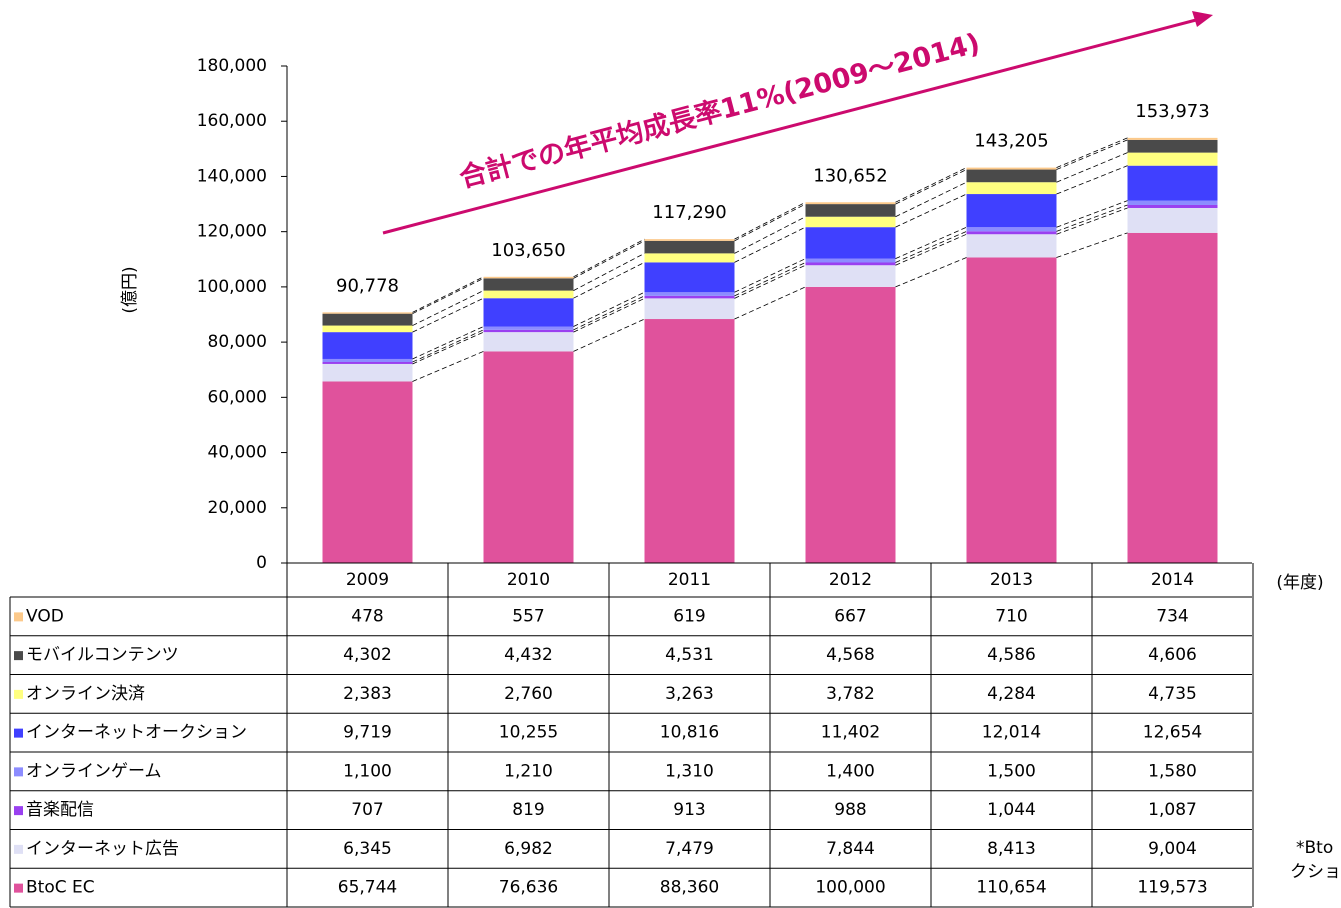 This screenshot has height=908, width=1341. Describe the element at coordinates (232, 121) in the screenshot. I see `y-tick-label: 160,000` at that location.